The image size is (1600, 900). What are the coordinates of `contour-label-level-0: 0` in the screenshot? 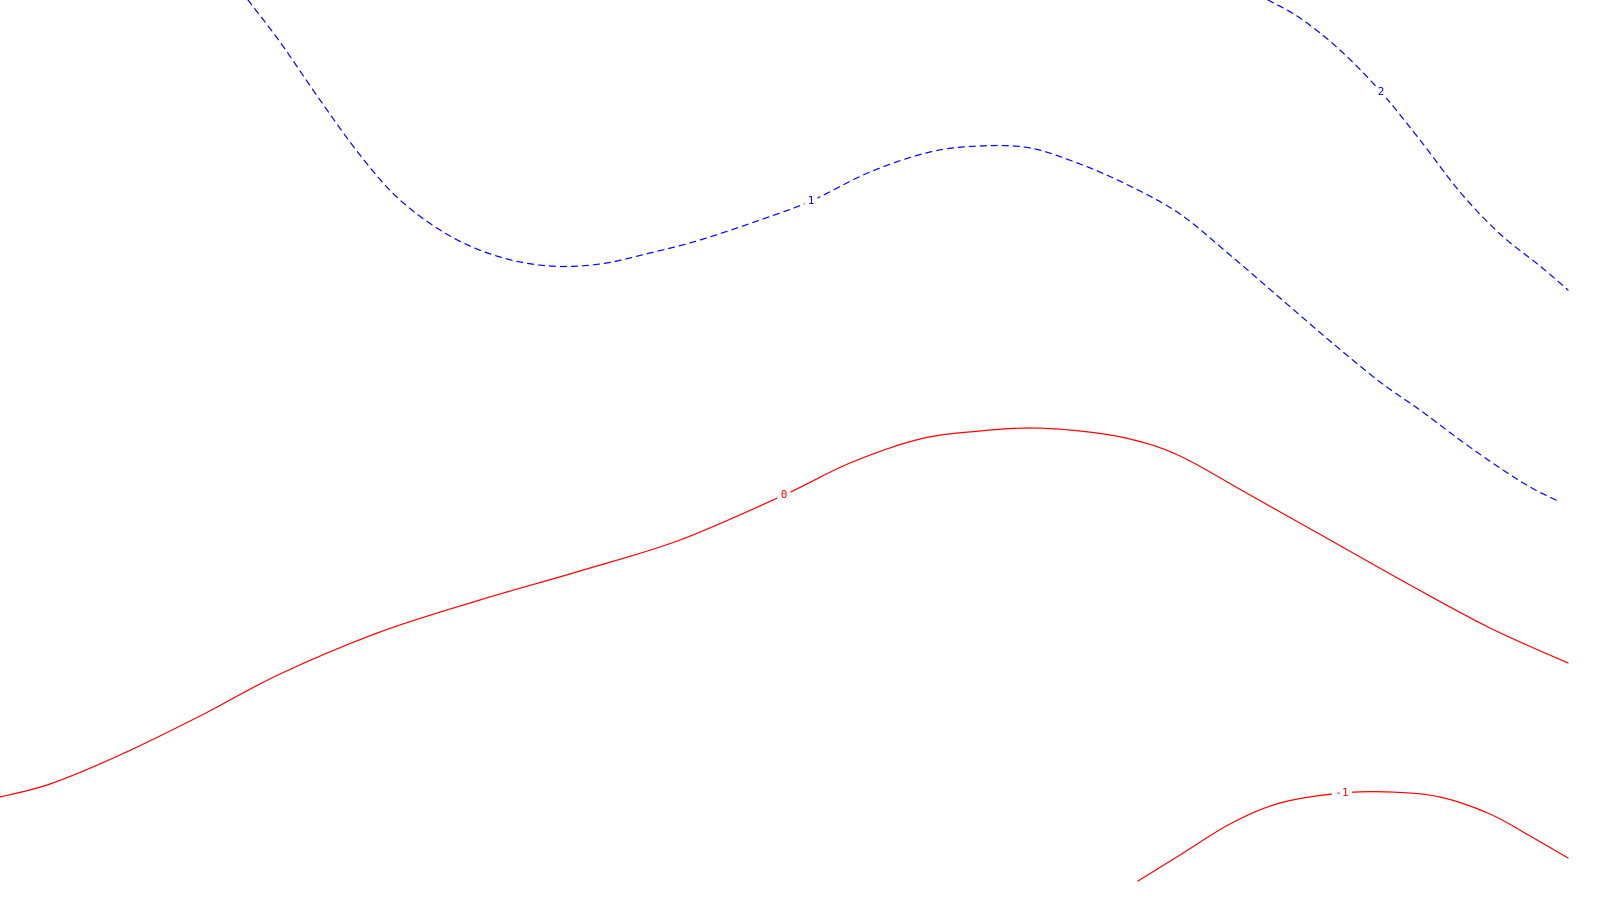 It's located at (784, 494).